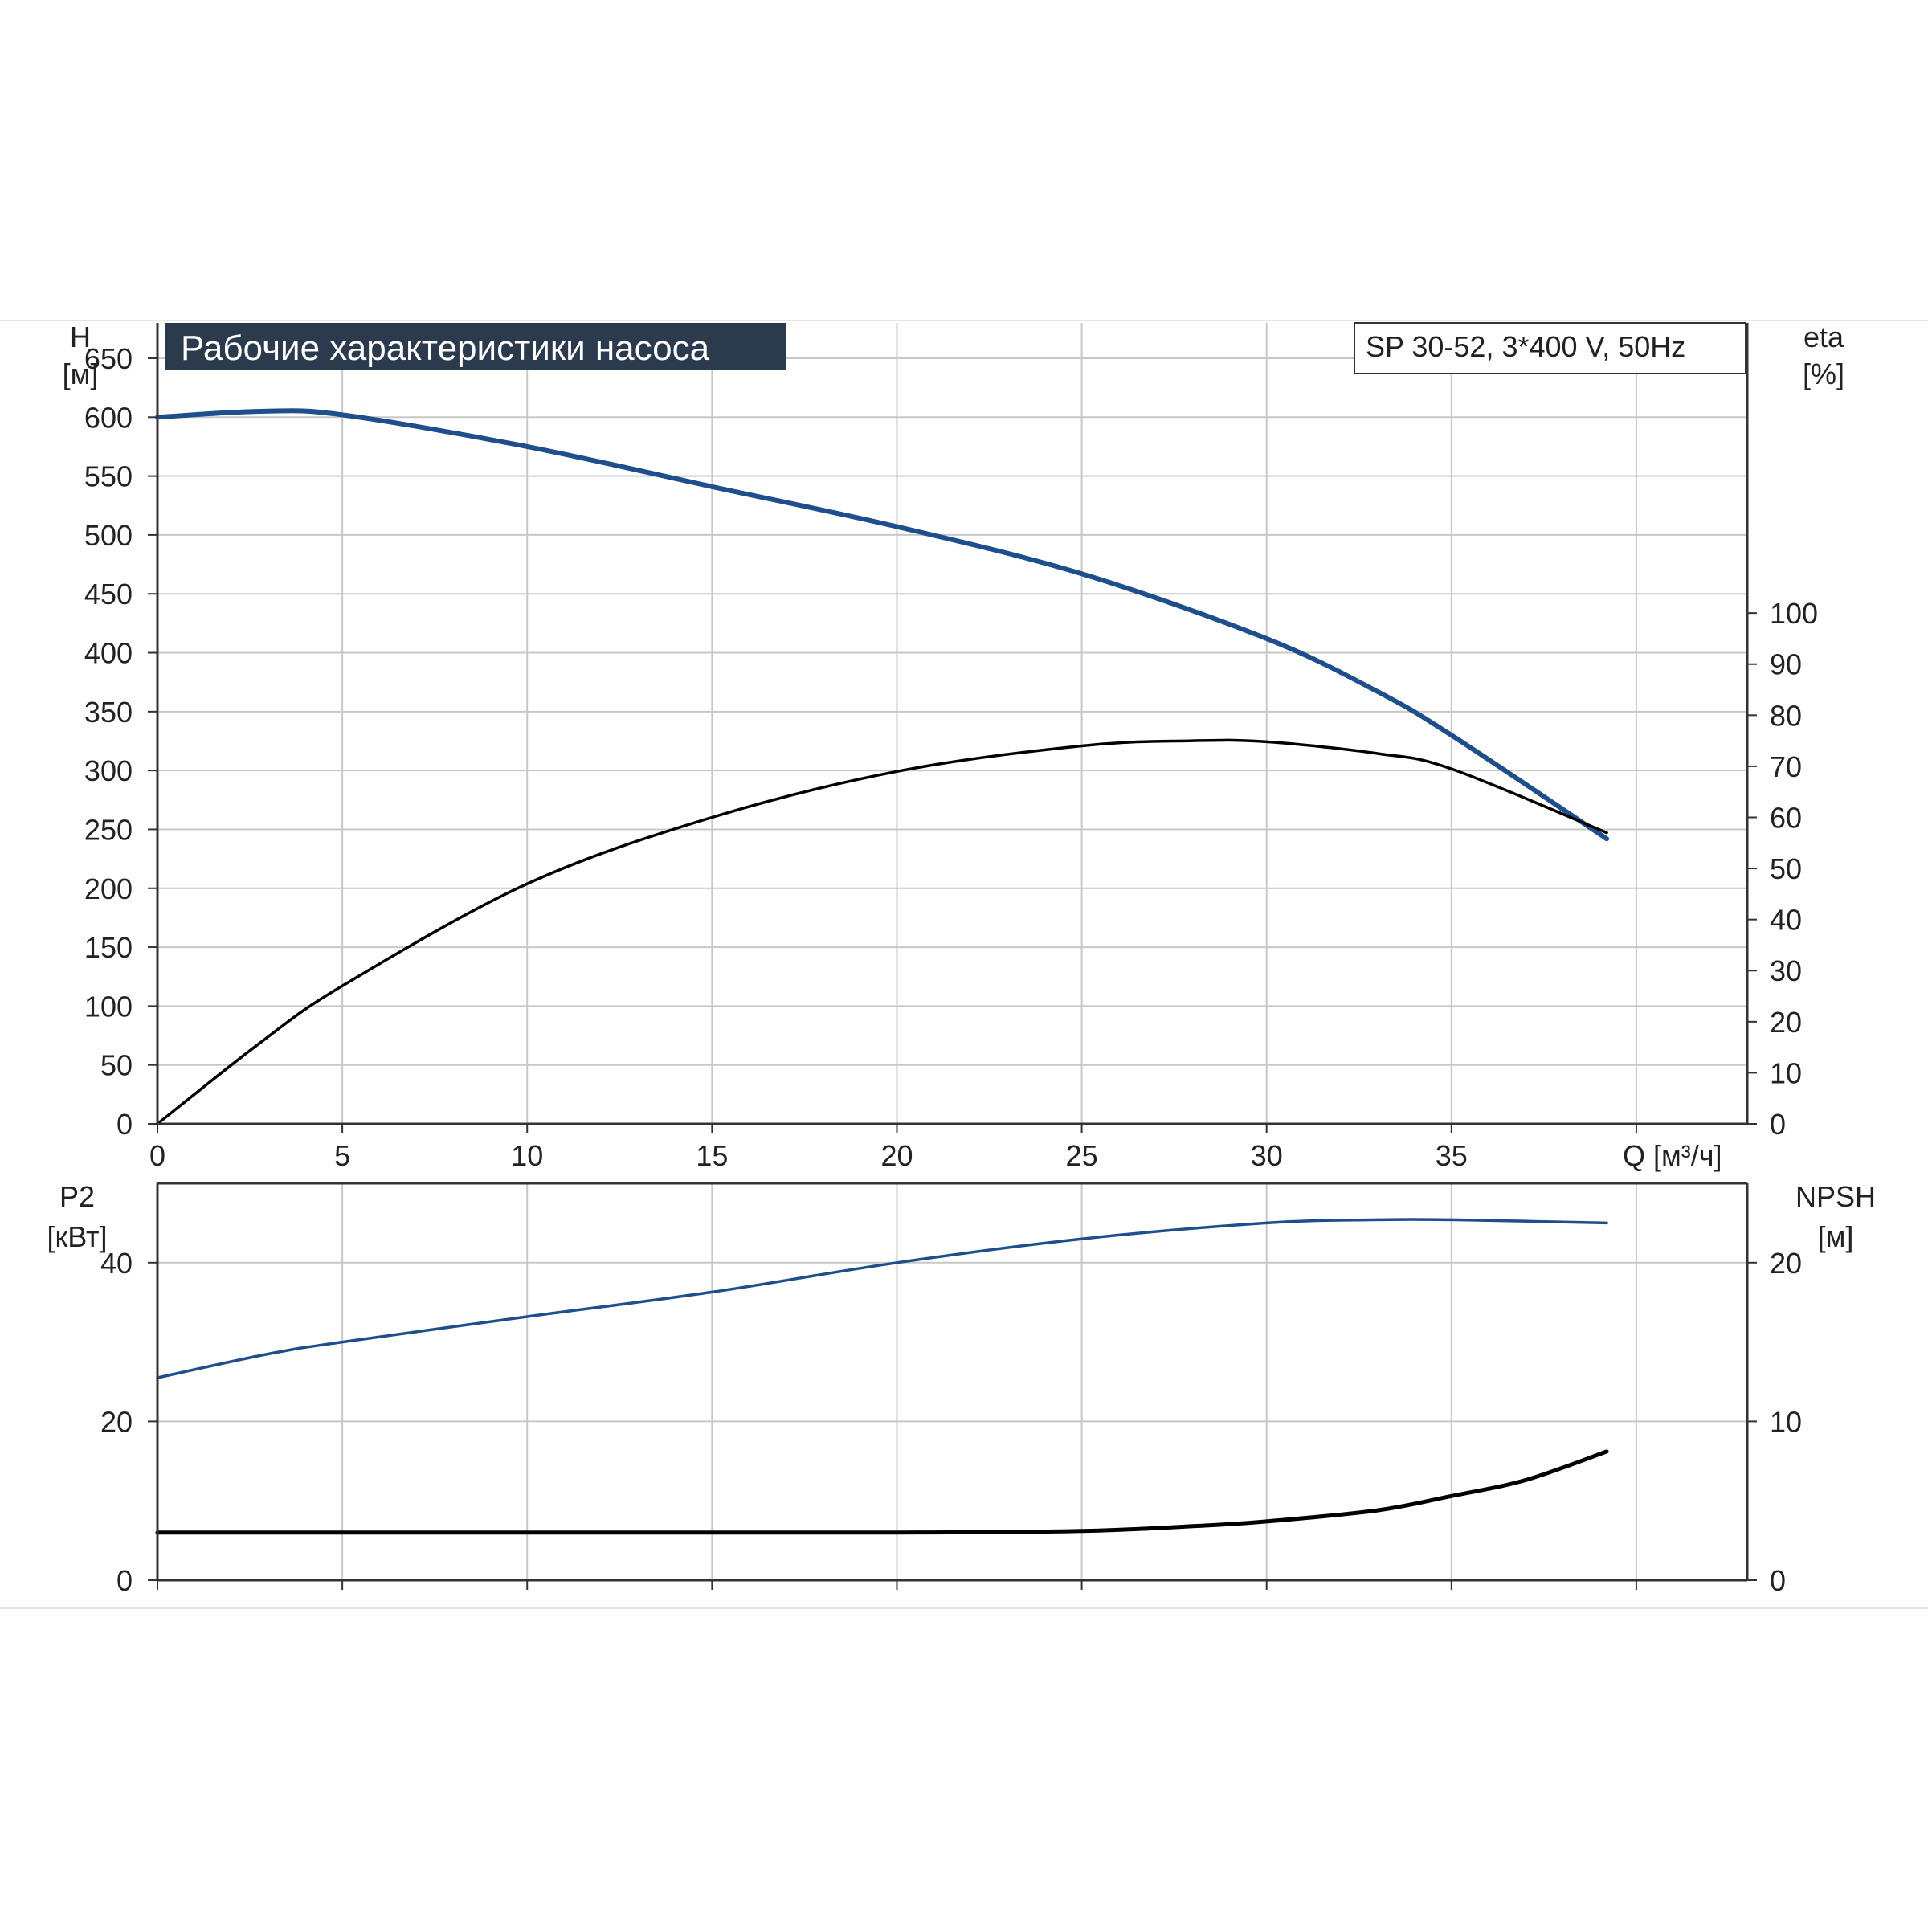 The image size is (1928, 1932). I want to click on bottom-right-tick-label: 10, so click(1786, 1422).